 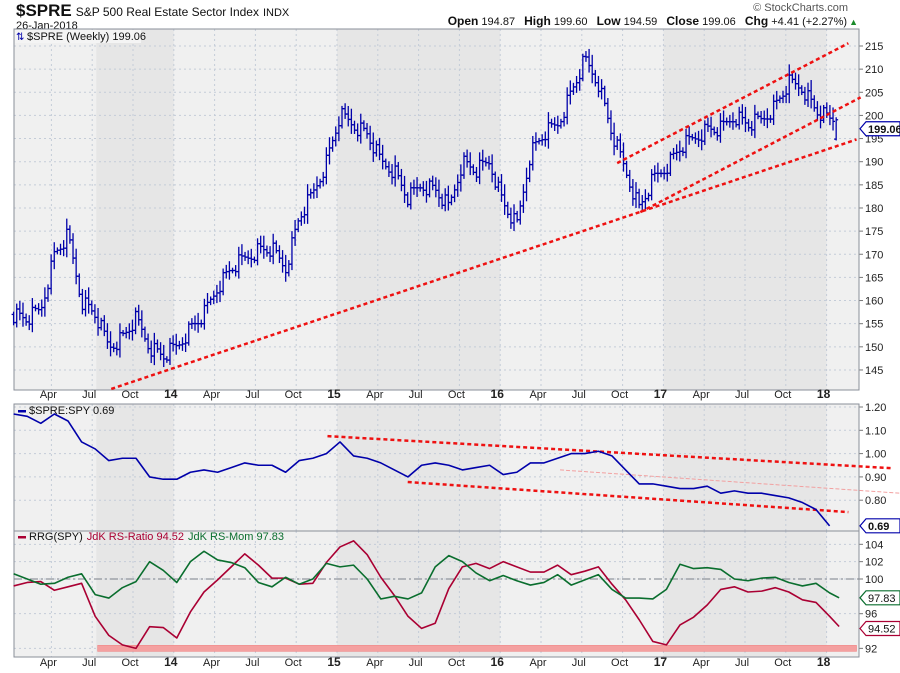 I want to click on close-label: Close, so click(x=683, y=21).